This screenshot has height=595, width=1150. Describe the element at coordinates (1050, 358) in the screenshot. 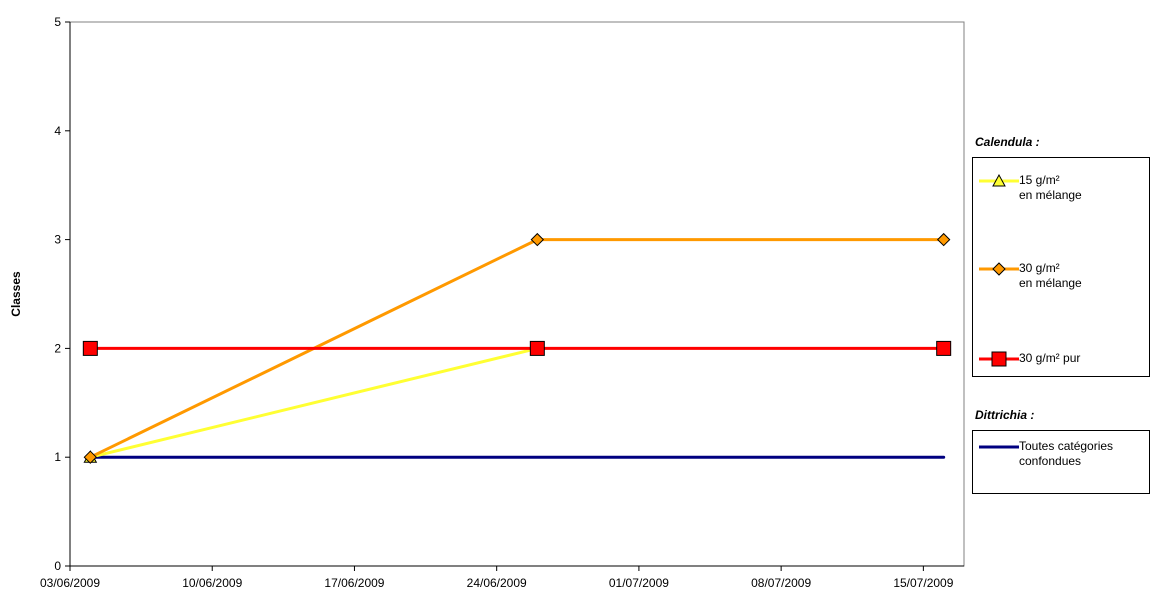

I see `legend-entry-label: 30 g/m² pur` at that location.